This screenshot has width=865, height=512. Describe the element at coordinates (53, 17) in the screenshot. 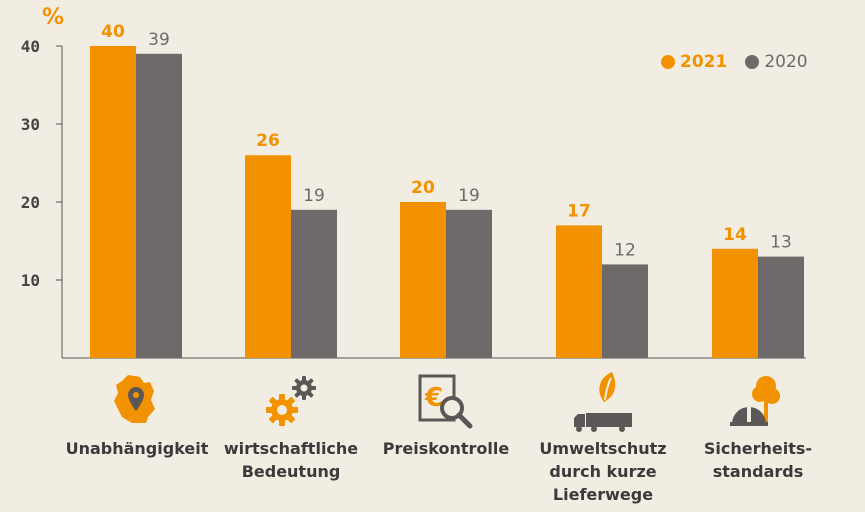

I see `y-unit-label: %` at that location.